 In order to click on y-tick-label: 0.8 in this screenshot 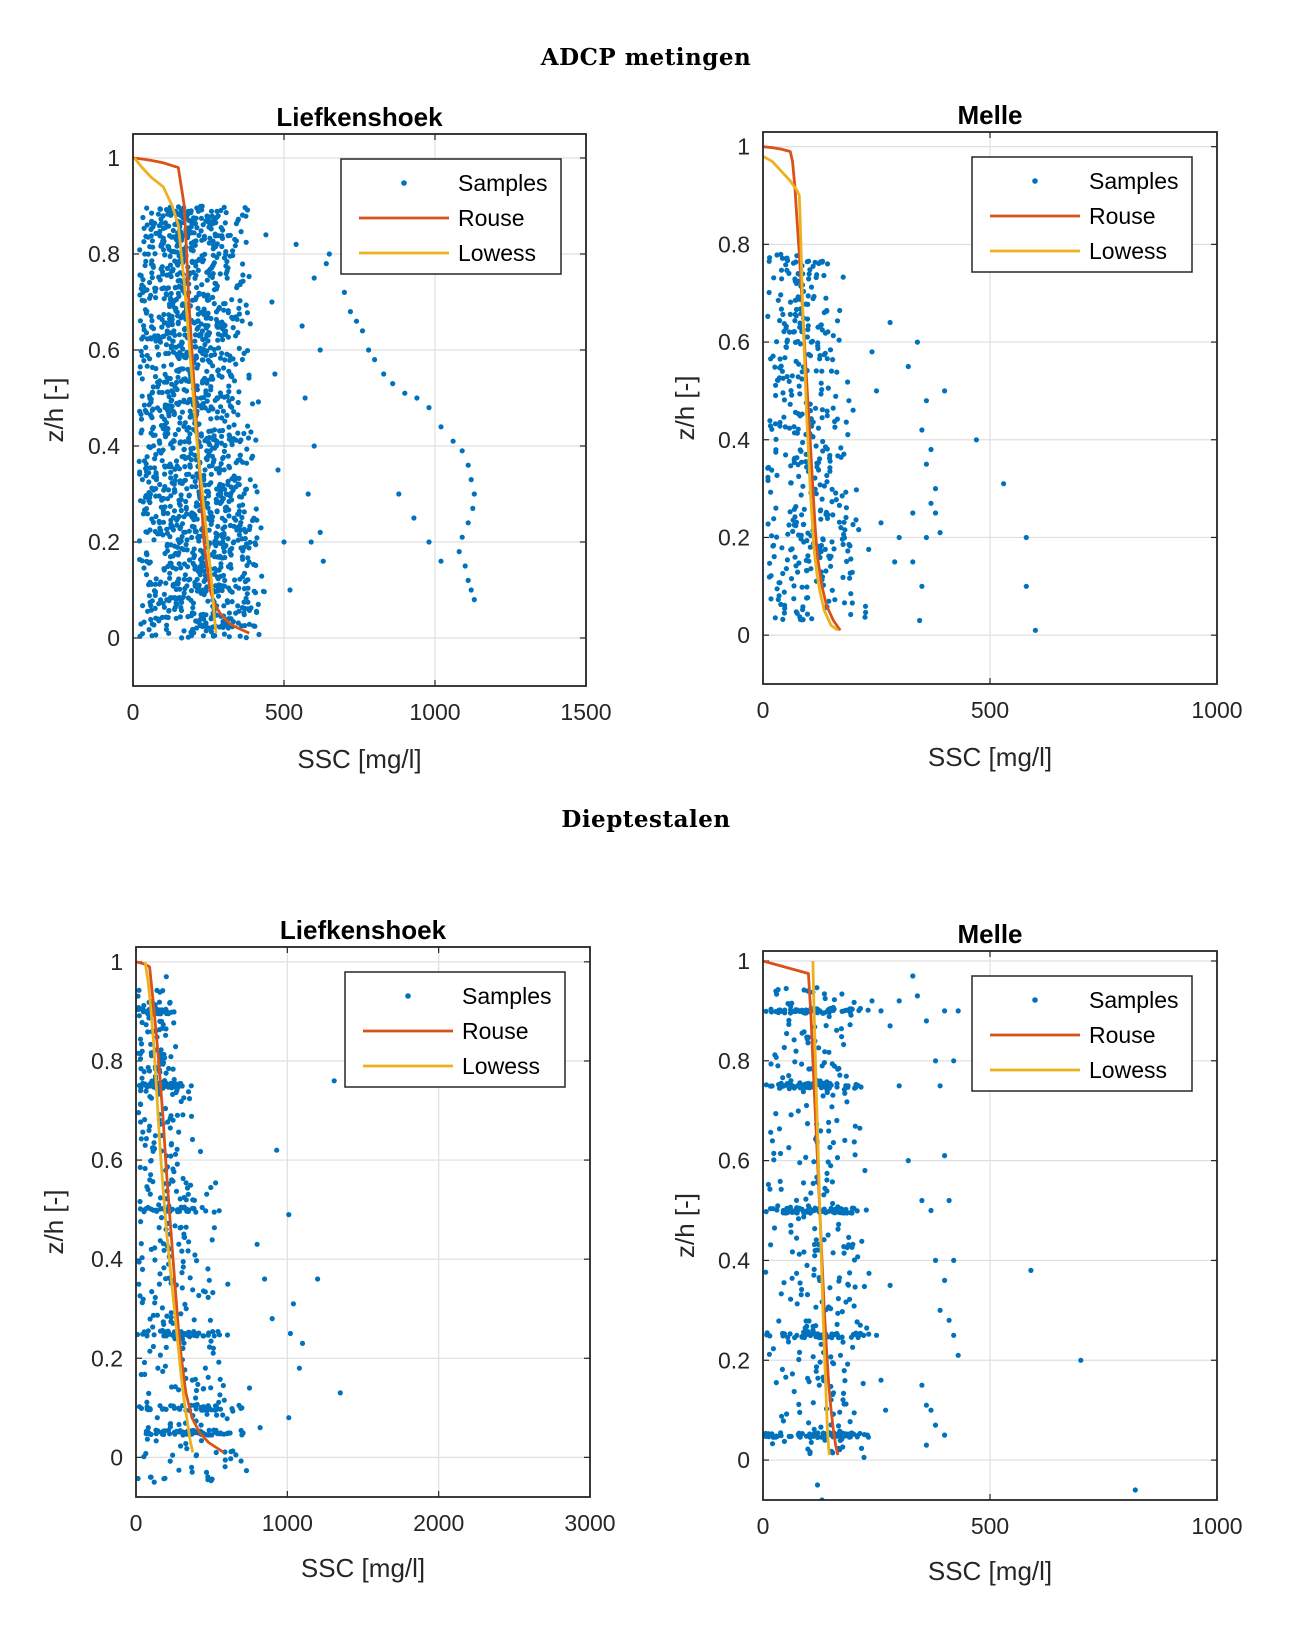, I will do `click(734, 1061)`.